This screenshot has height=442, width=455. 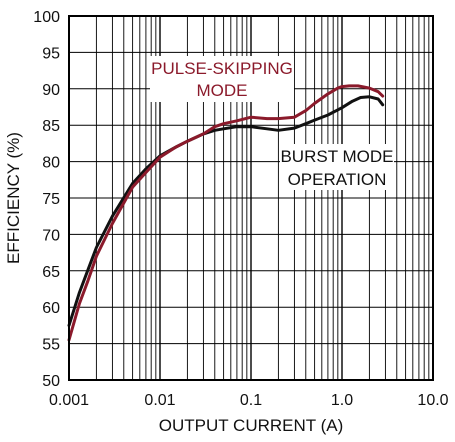 I want to click on annotation-line: PULSE-SKIPPING, so click(x=222, y=68).